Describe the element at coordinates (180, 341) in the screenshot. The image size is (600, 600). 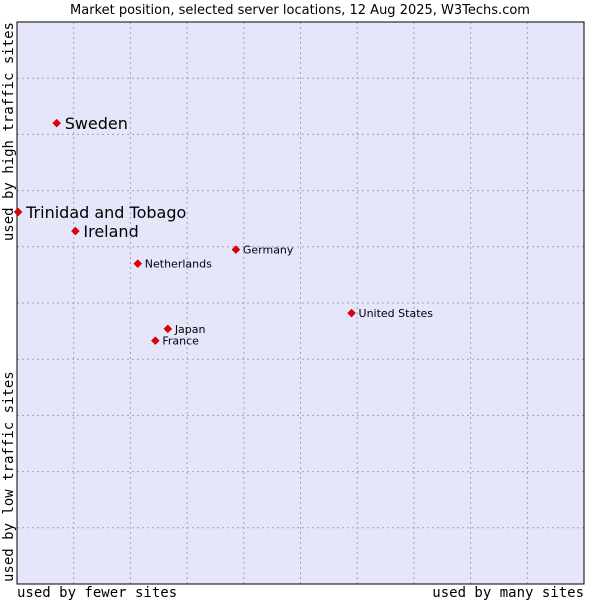
I see `point-label: France` at that location.